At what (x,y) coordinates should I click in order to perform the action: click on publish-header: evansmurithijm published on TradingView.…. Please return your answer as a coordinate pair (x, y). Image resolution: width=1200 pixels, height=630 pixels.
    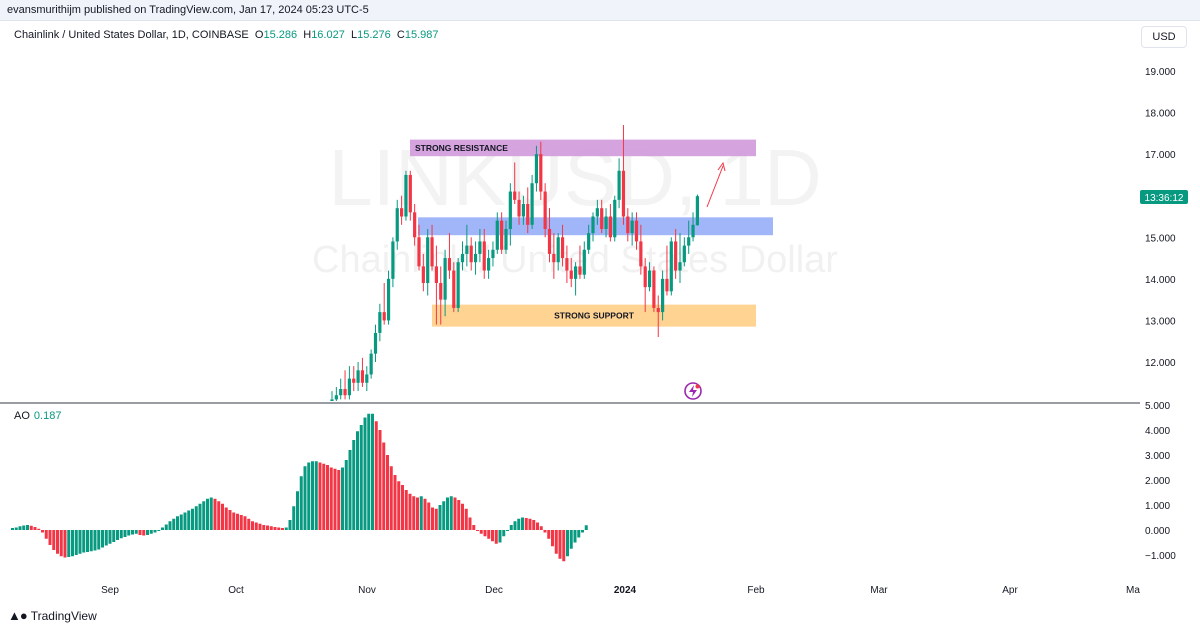
    Looking at the image, I should click on (600, 10).